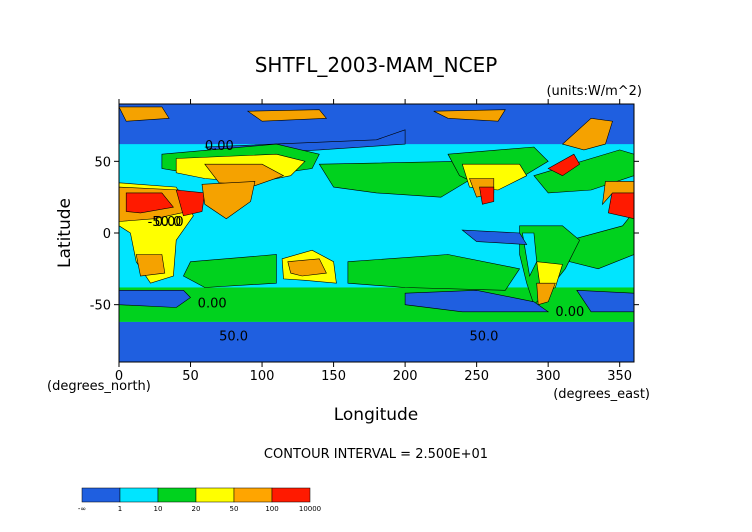  I want to click on y-axis-title: Latitude, so click(65, 233).